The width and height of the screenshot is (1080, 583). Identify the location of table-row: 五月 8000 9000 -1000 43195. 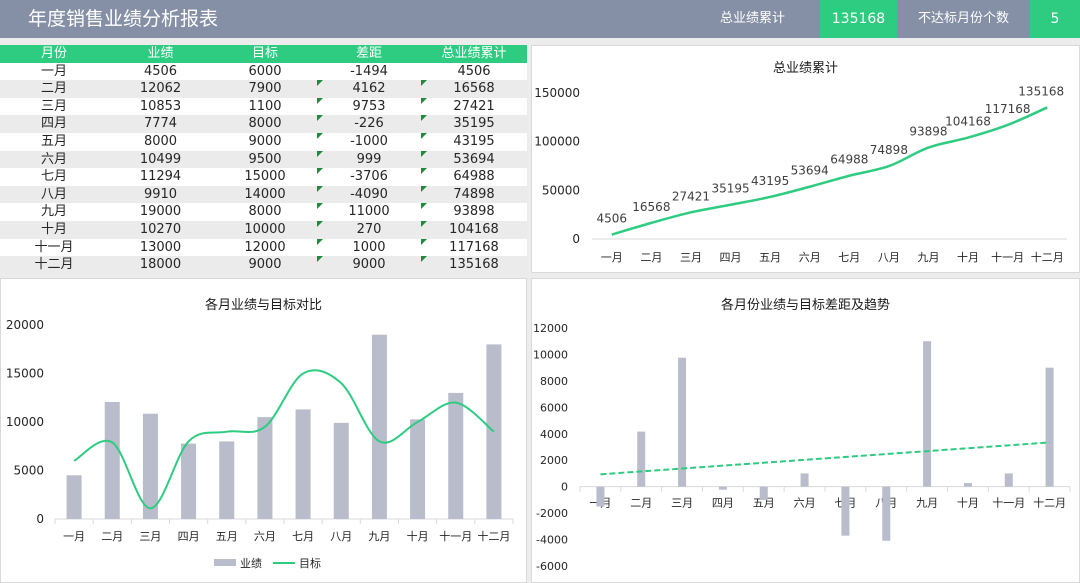
(263, 141).